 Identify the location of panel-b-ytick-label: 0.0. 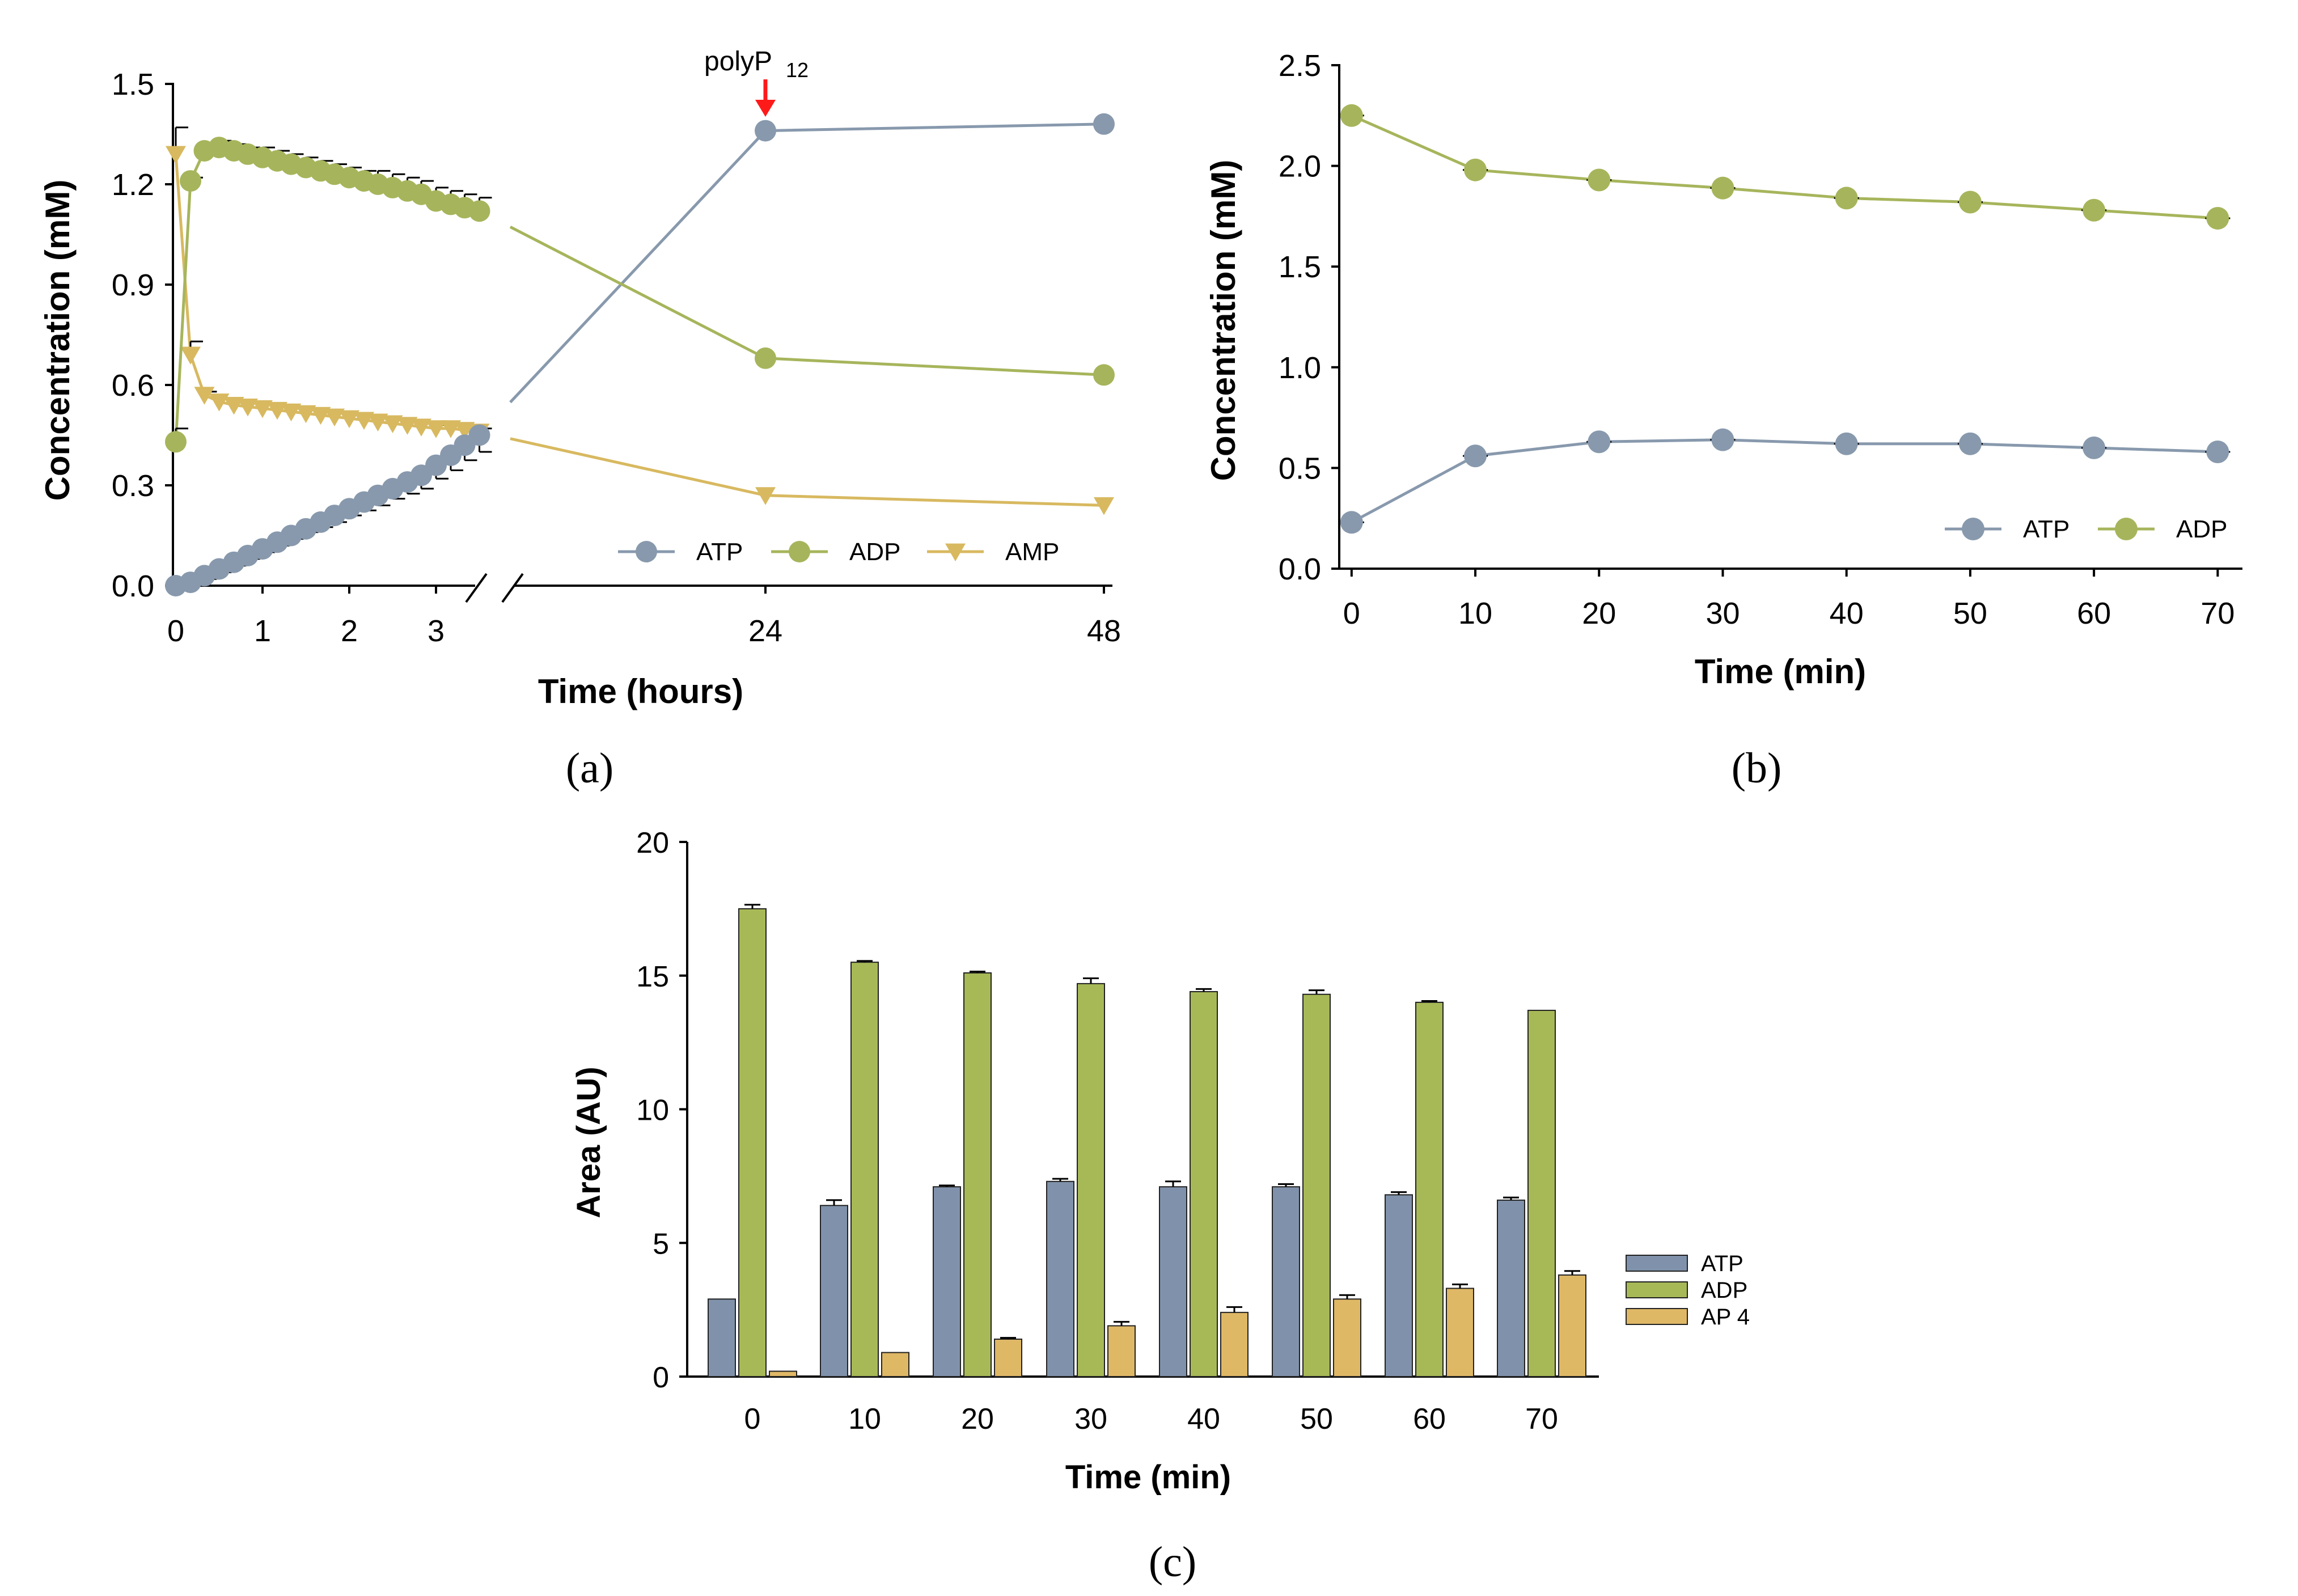
(1300, 569).